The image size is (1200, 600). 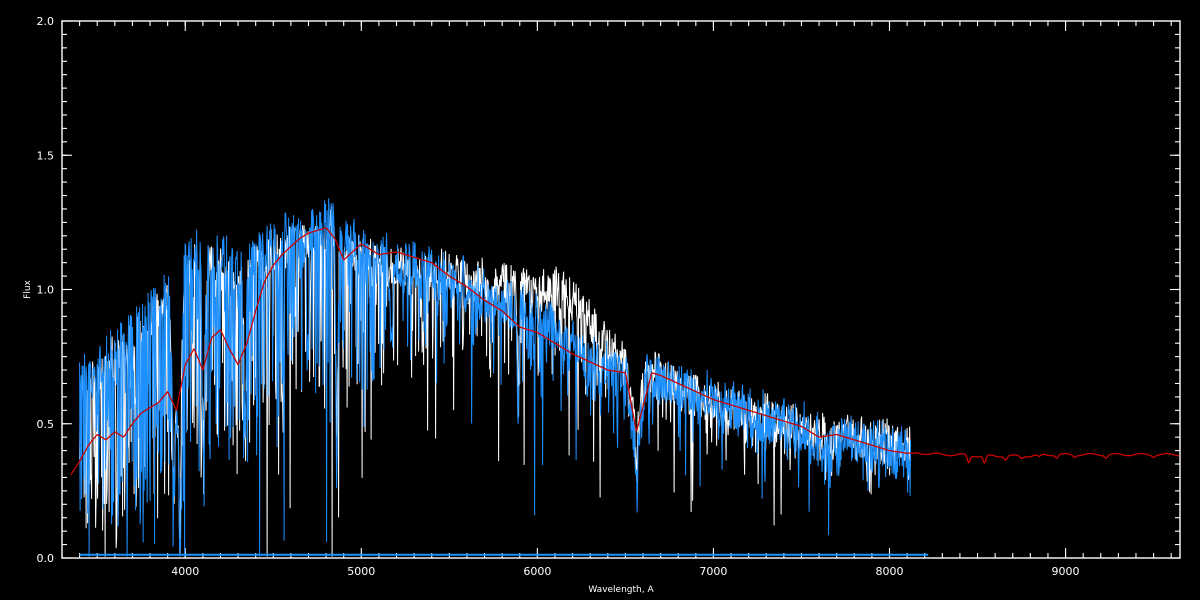 What do you see at coordinates (185, 571) in the screenshot?
I see `x-tick-label: 4000` at bounding box center [185, 571].